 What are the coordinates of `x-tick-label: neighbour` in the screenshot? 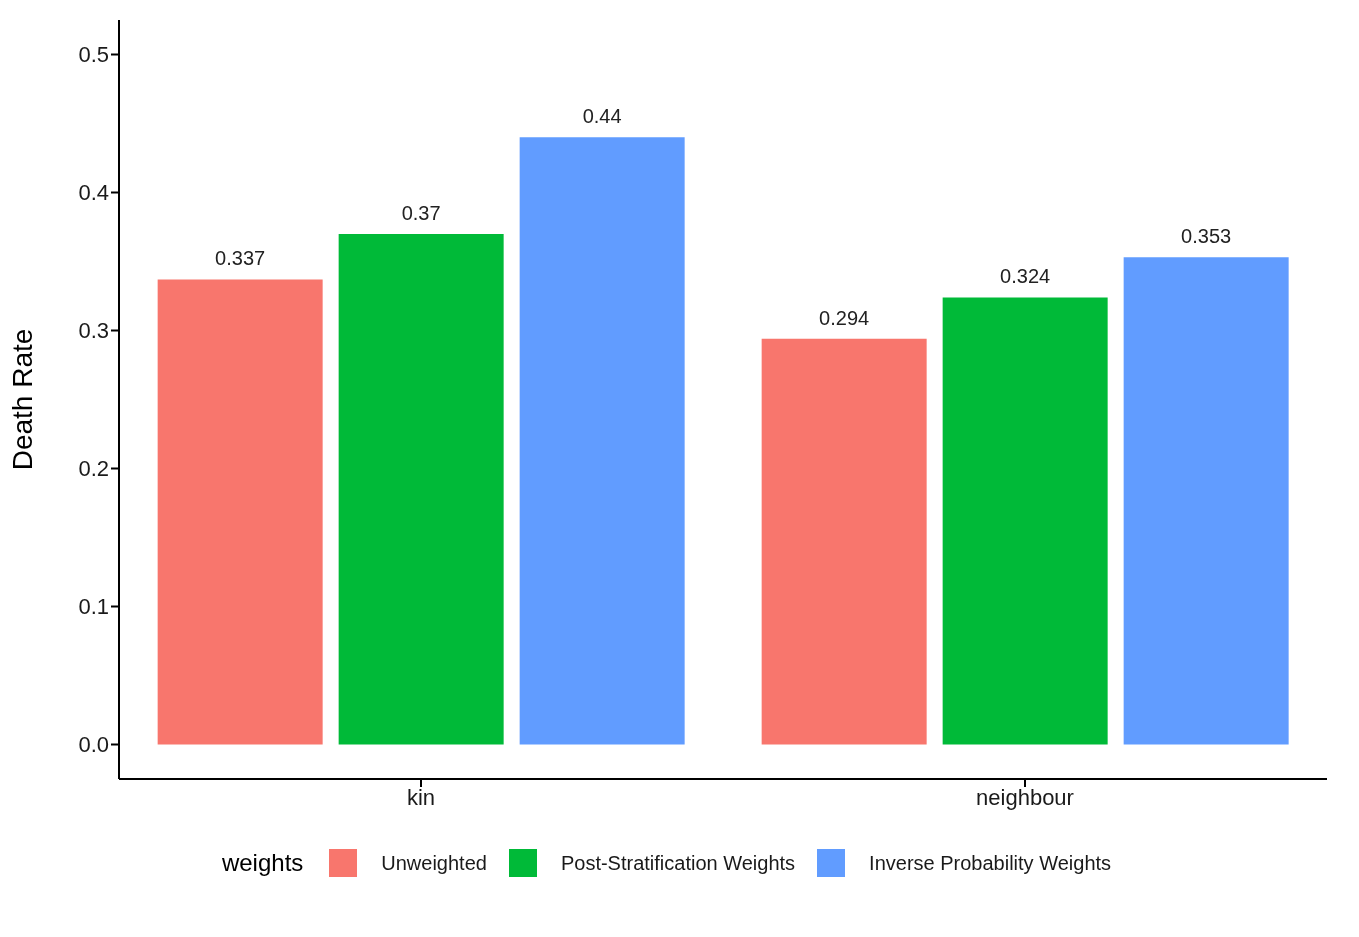 It's located at (1025, 797).